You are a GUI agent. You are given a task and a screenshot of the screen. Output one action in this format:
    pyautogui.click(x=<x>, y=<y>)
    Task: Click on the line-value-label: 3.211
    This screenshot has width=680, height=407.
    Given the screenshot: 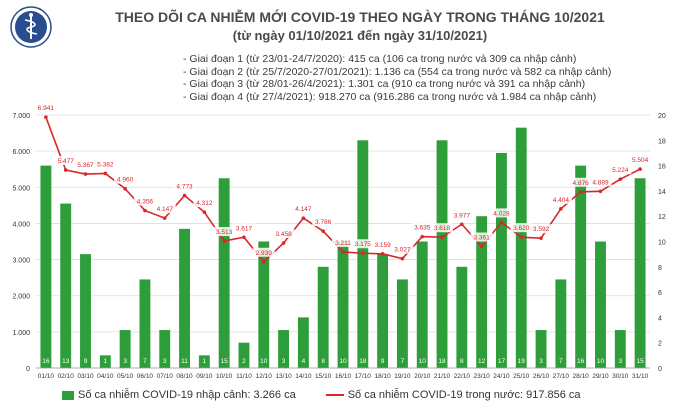 What is the action you would take?
    pyautogui.click(x=343, y=243)
    